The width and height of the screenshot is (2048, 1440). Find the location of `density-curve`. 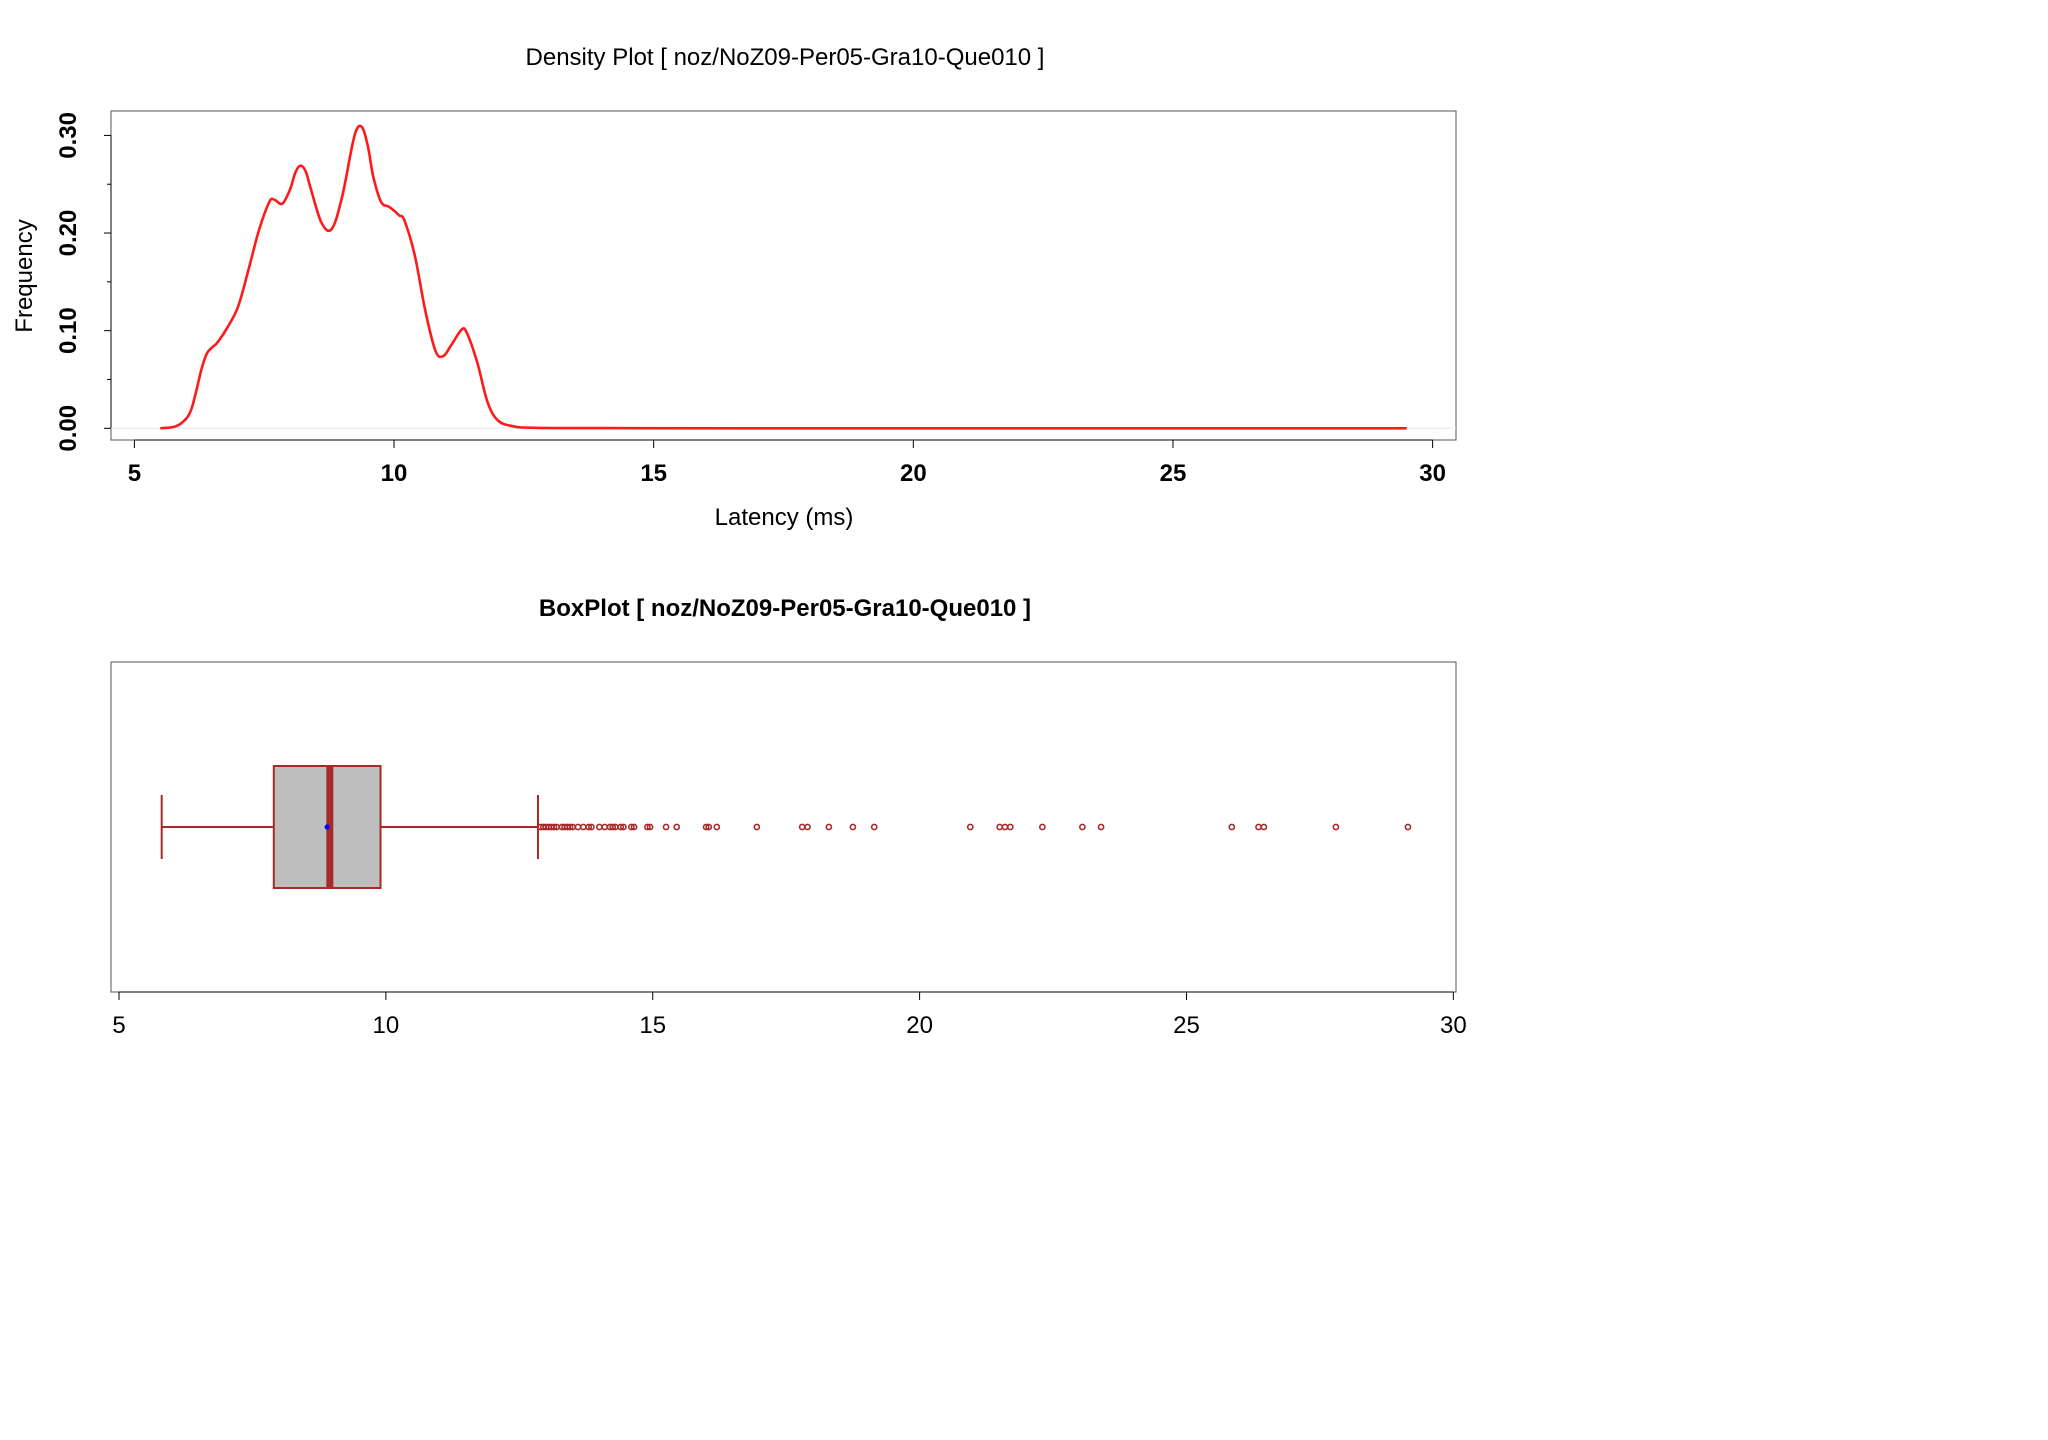

density-curve is located at coordinates (783, 277).